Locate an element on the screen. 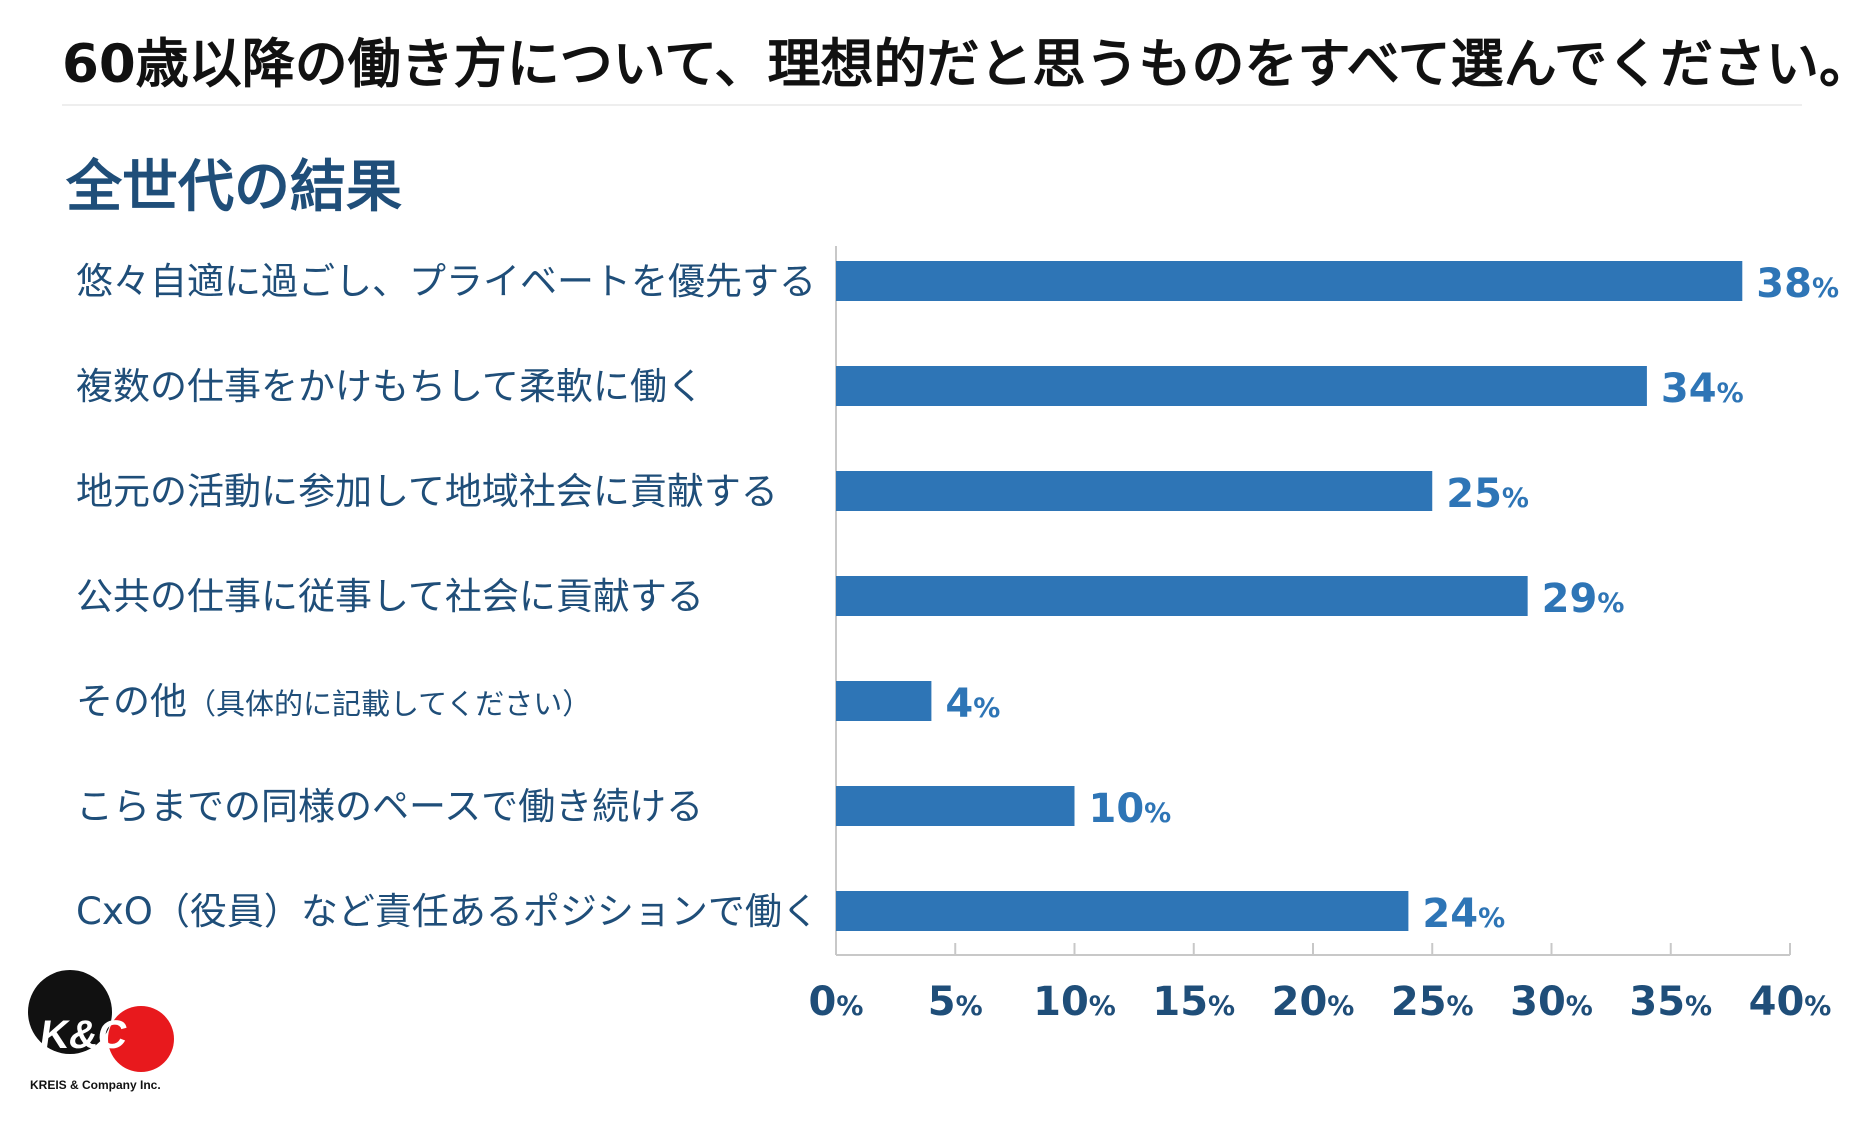  category-label: こらまでの同様のペースで働き続ける is located at coordinates (389, 806).